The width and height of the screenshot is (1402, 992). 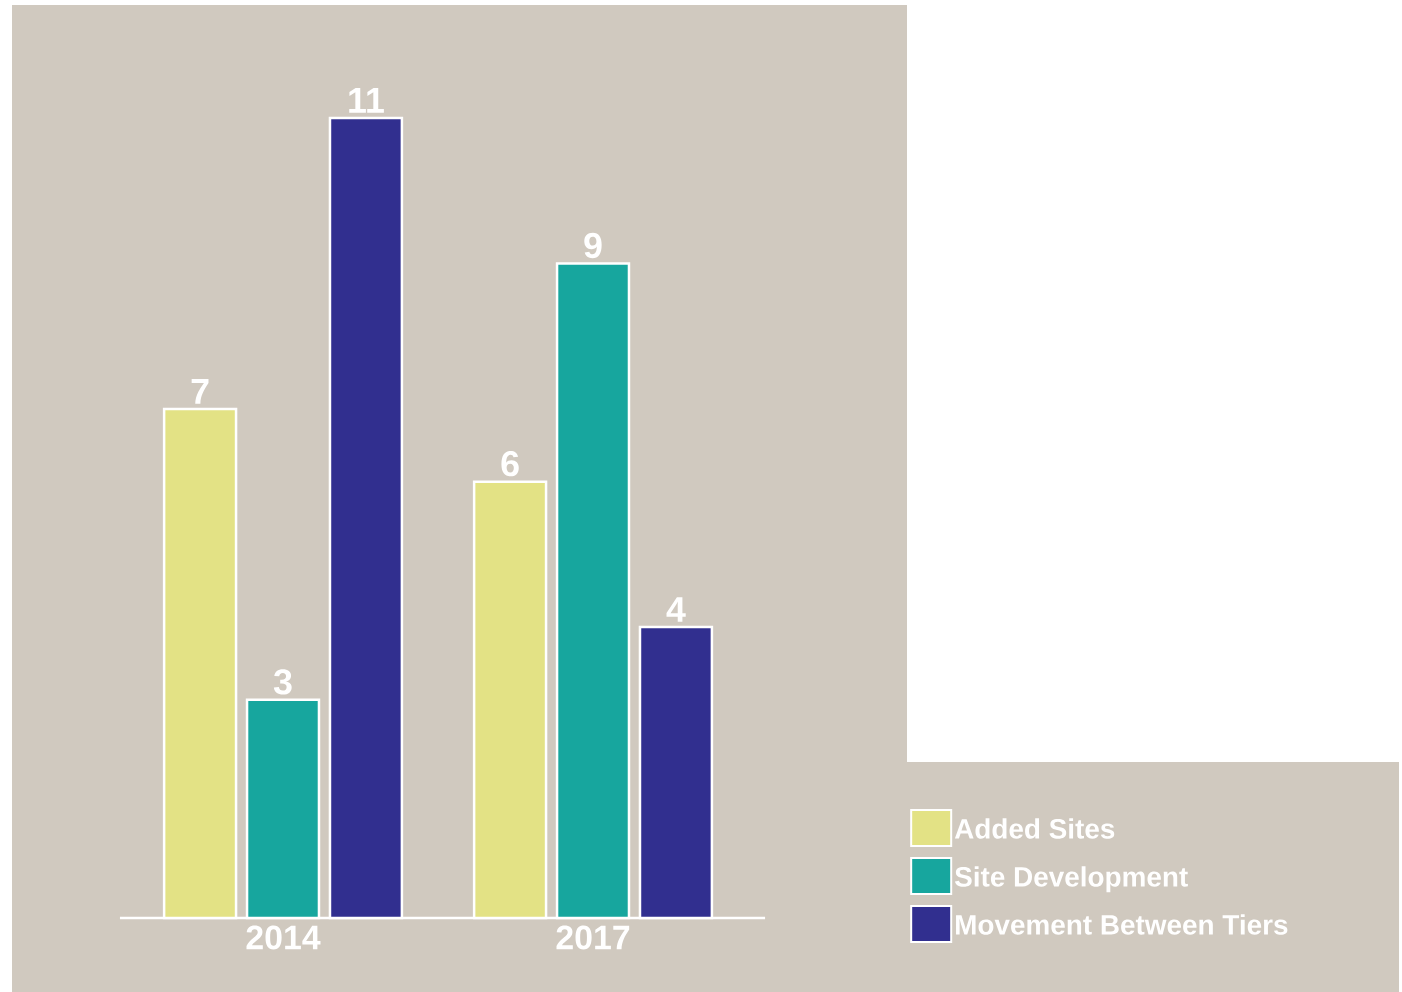 What do you see at coordinates (593, 937) in the screenshot?
I see `x-tick-label: 2017` at bounding box center [593, 937].